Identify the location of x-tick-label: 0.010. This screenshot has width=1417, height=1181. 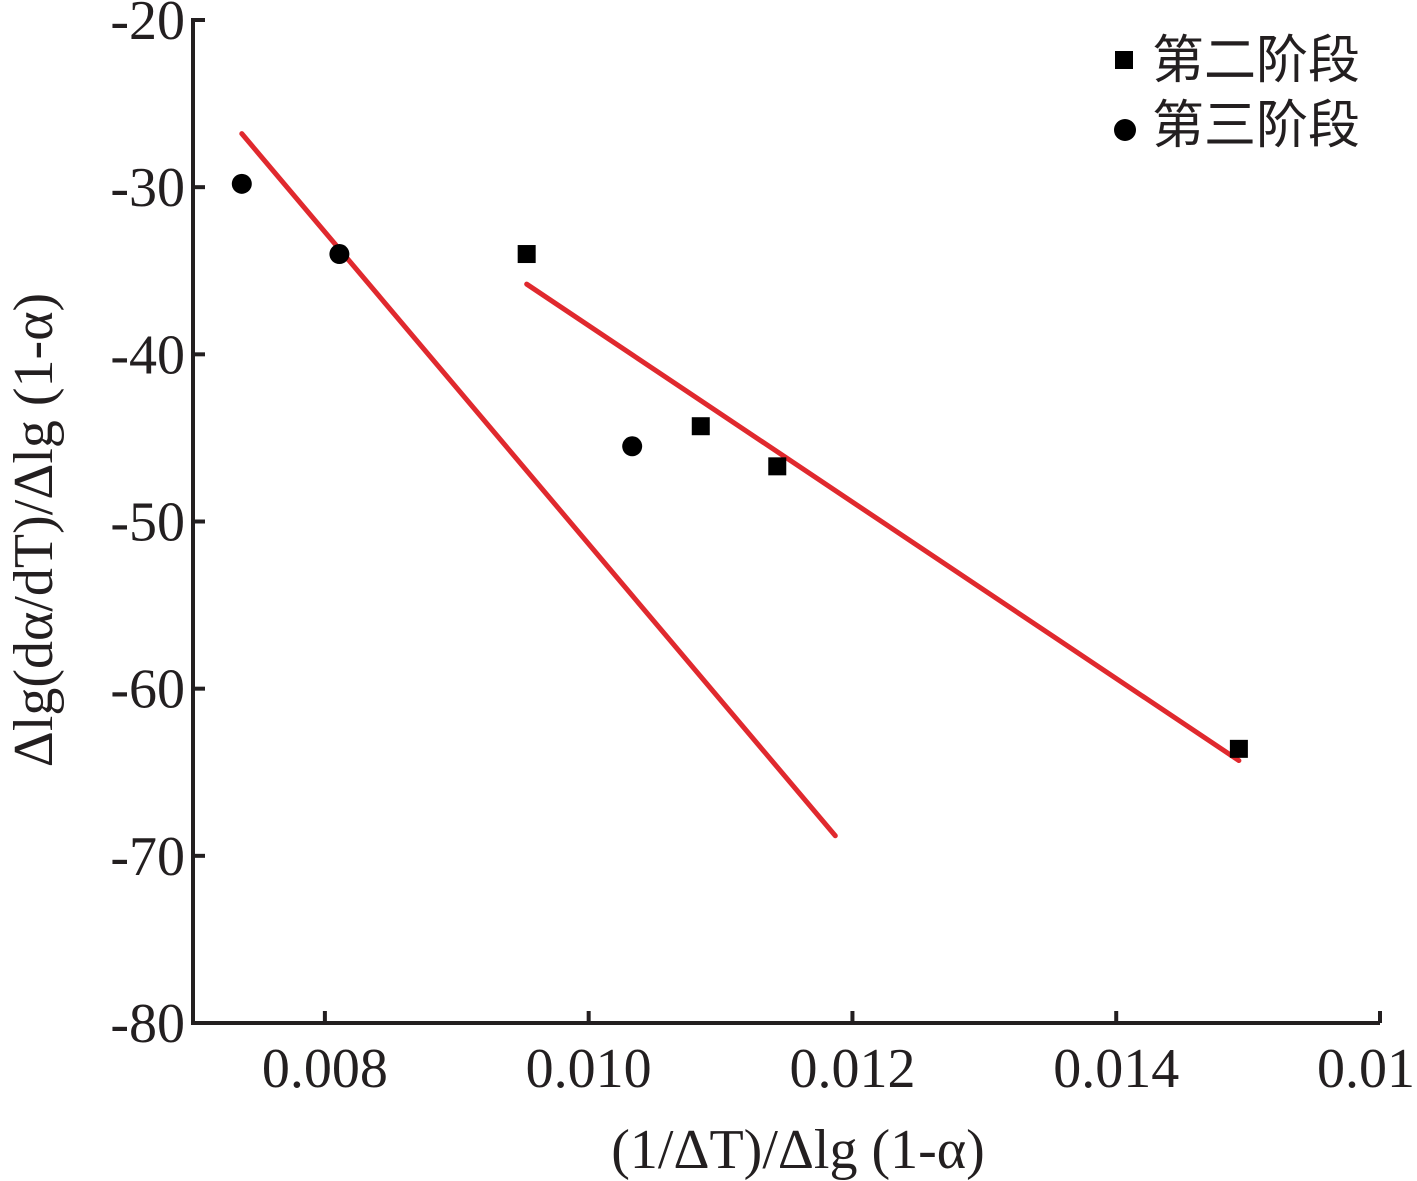
(589, 1069).